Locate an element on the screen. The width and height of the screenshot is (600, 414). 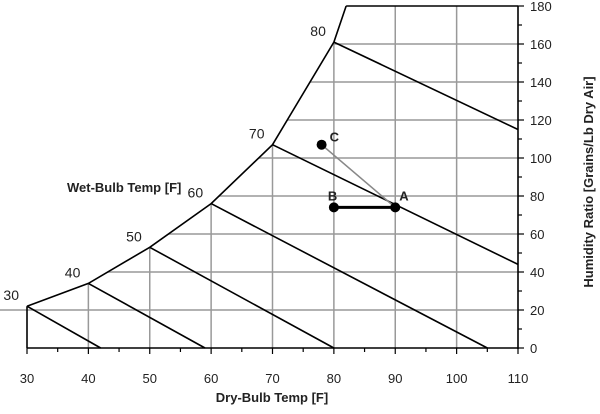
y-tick-label: 60 is located at coordinates (537, 234).